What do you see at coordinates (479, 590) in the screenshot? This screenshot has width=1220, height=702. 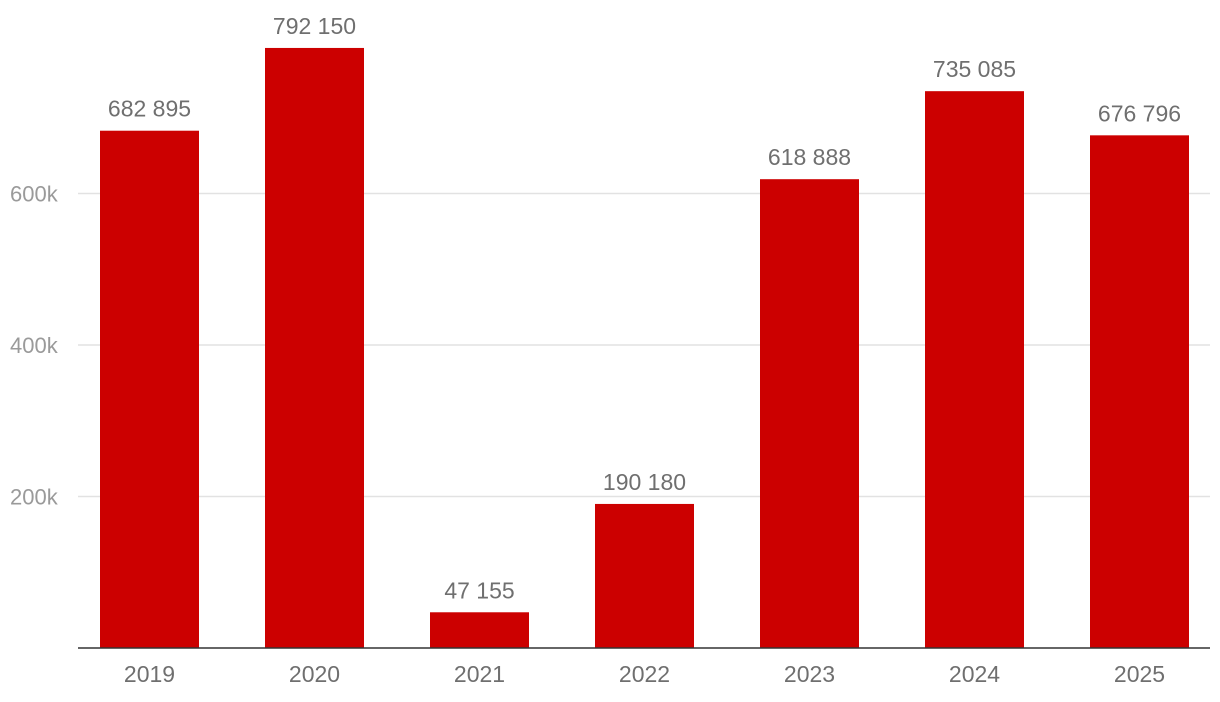 I see `data-label-2021: 47 155` at bounding box center [479, 590].